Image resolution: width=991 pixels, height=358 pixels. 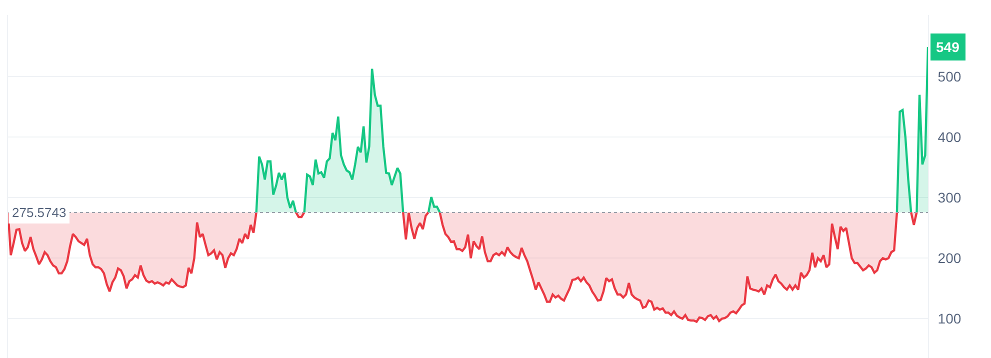 I want to click on ref-line-label: 275.5743, so click(x=39, y=212).